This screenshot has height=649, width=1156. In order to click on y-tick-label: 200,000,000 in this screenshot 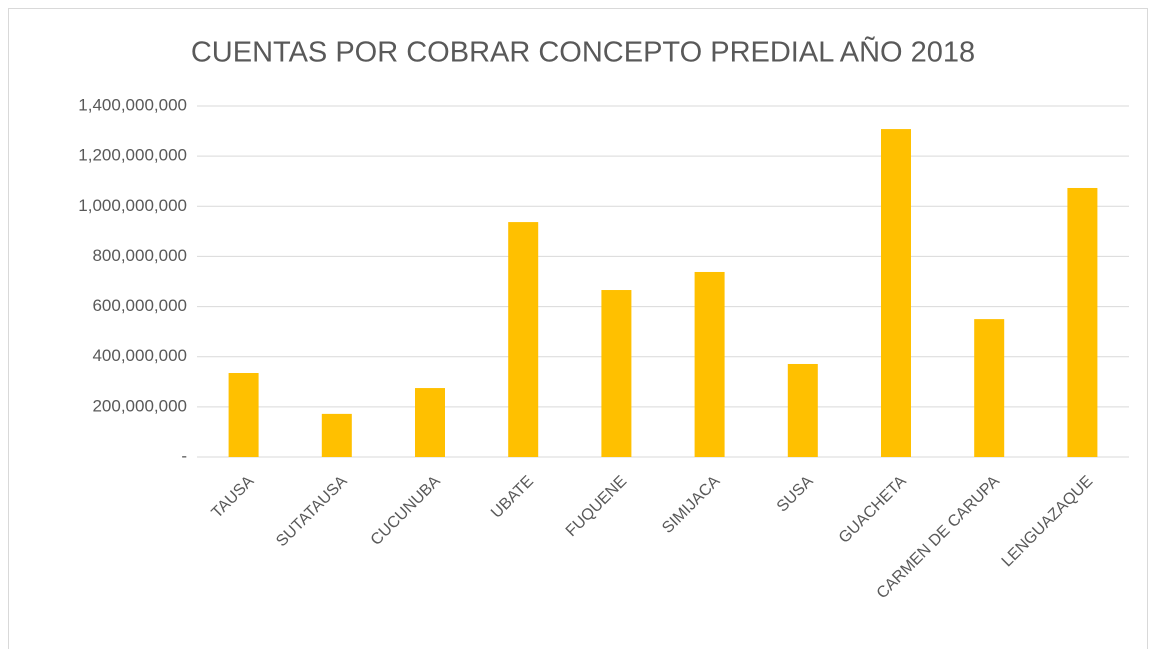, I will do `click(139, 405)`.